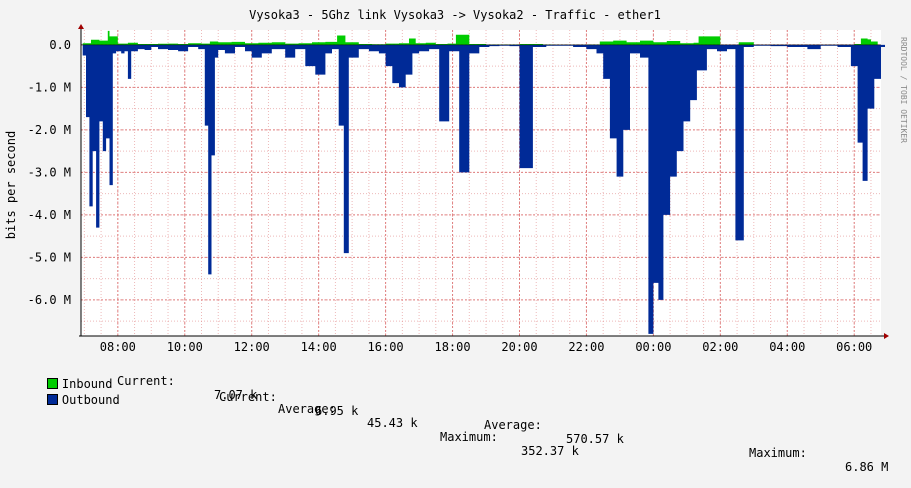  What do you see at coordinates (337, 411) in the screenshot?
I see `outbound-current-value: 6.95 k` at bounding box center [337, 411].